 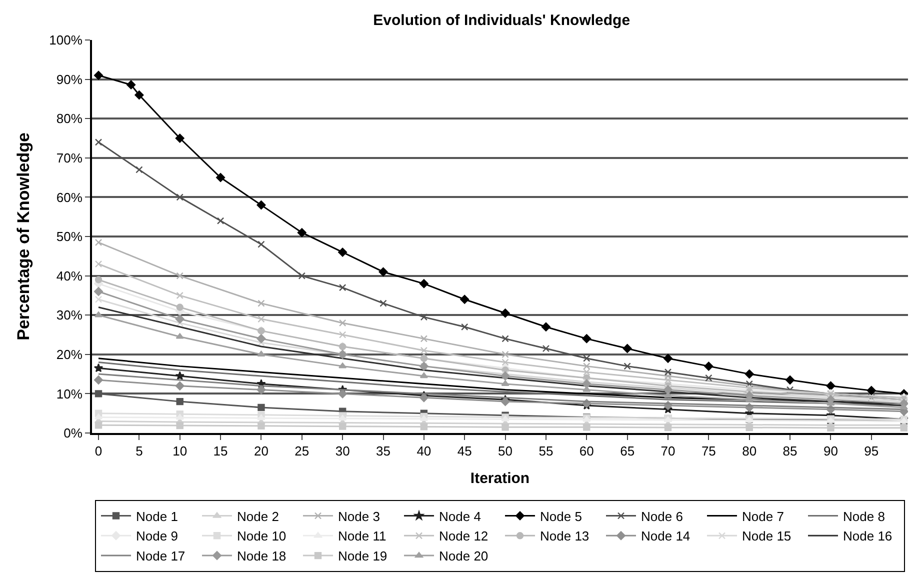 I want to click on x-tick-label: 95, so click(x=871, y=451).